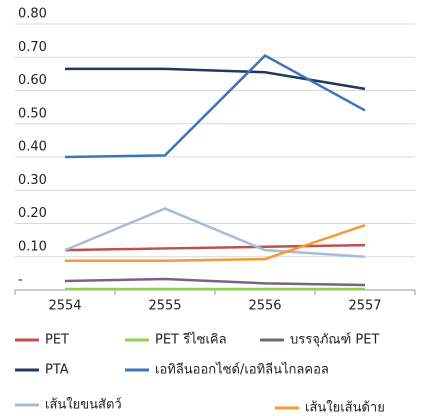  Describe the element at coordinates (57, 340) in the screenshot. I see `legend-label: PET` at that location.